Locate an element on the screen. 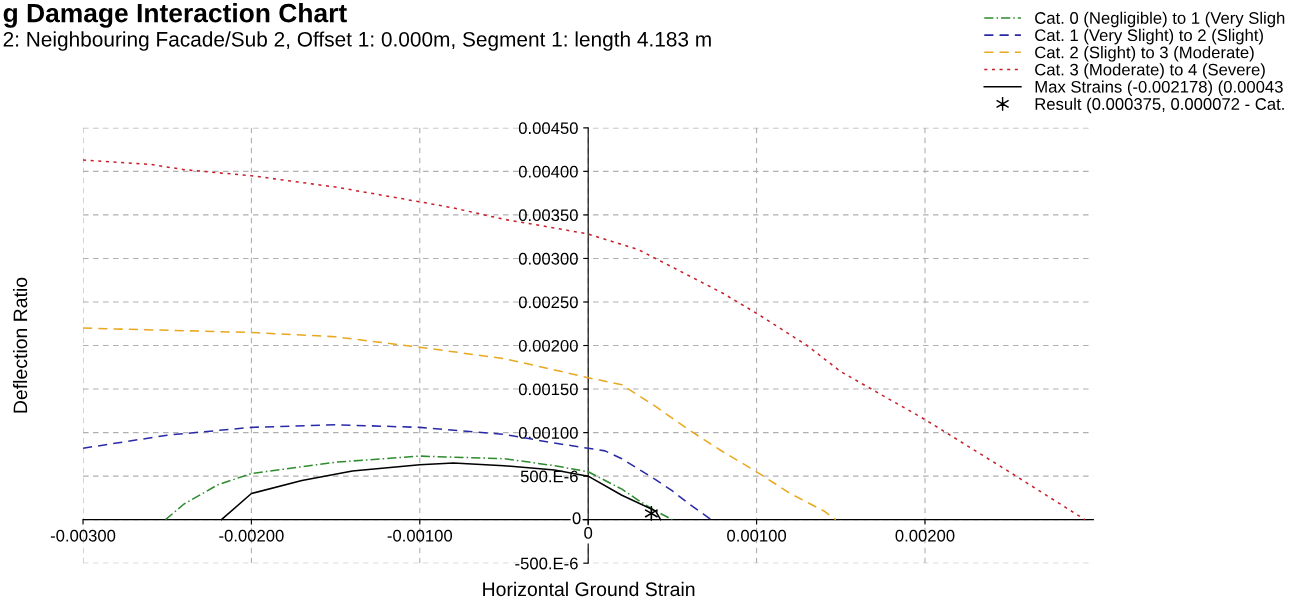 The image size is (1297, 603). y-tick-label: 0.00300 is located at coordinates (548, 258).